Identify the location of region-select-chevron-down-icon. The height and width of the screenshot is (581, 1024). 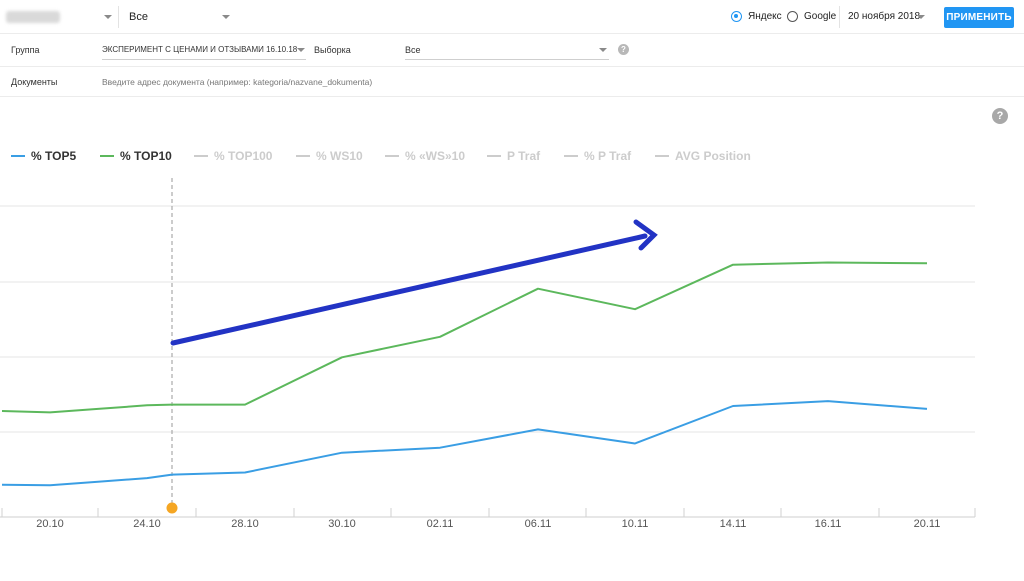
(226, 17).